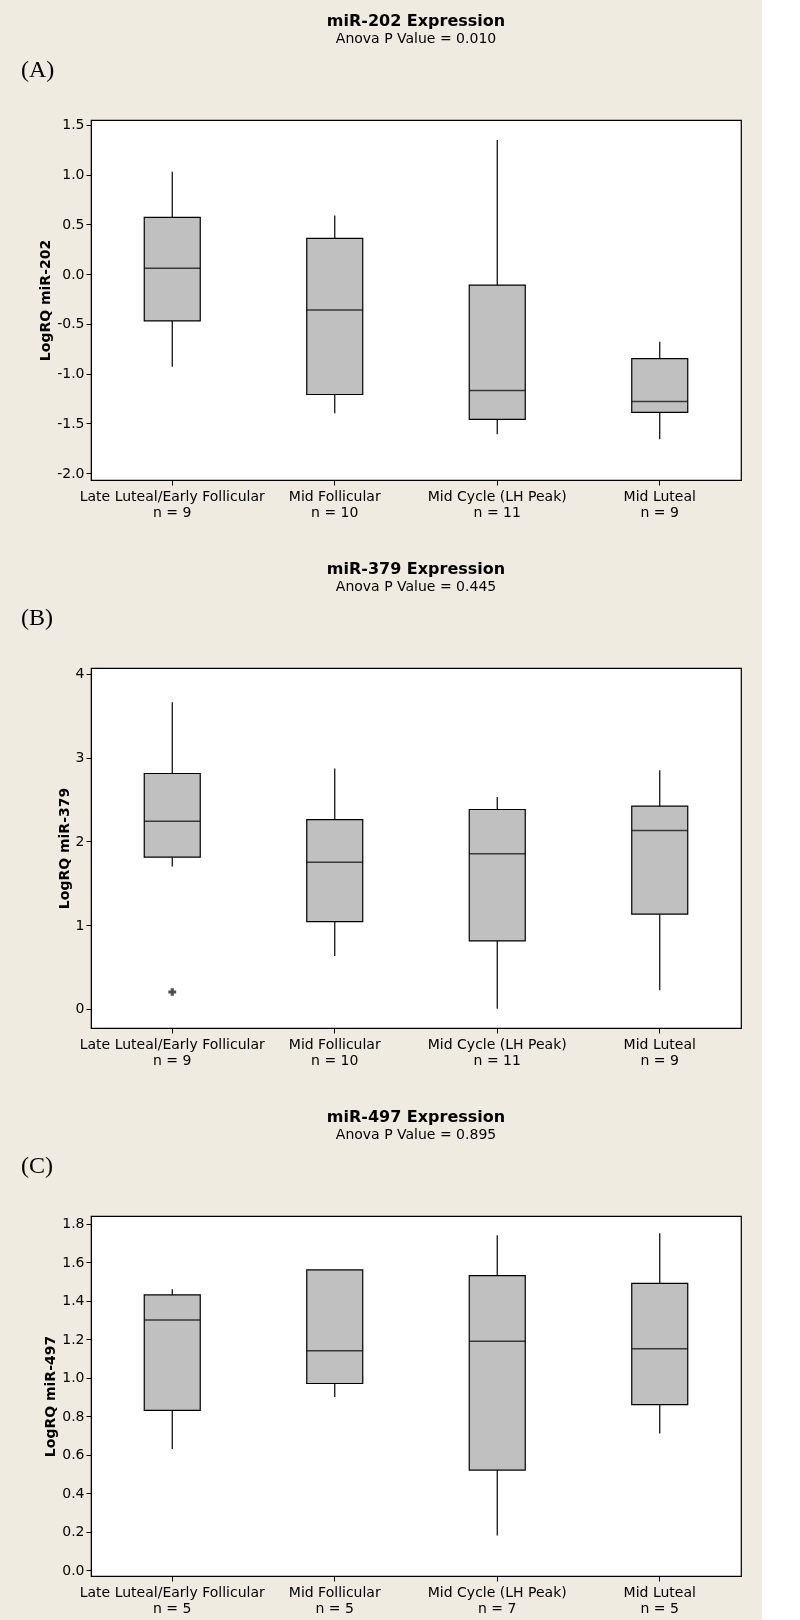 This screenshot has height=1620, width=800. What do you see at coordinates (50, 1396) in the screenshot?
I see `y-axis-title: LogRQ miR-497` at bounding box center [50, 1396].